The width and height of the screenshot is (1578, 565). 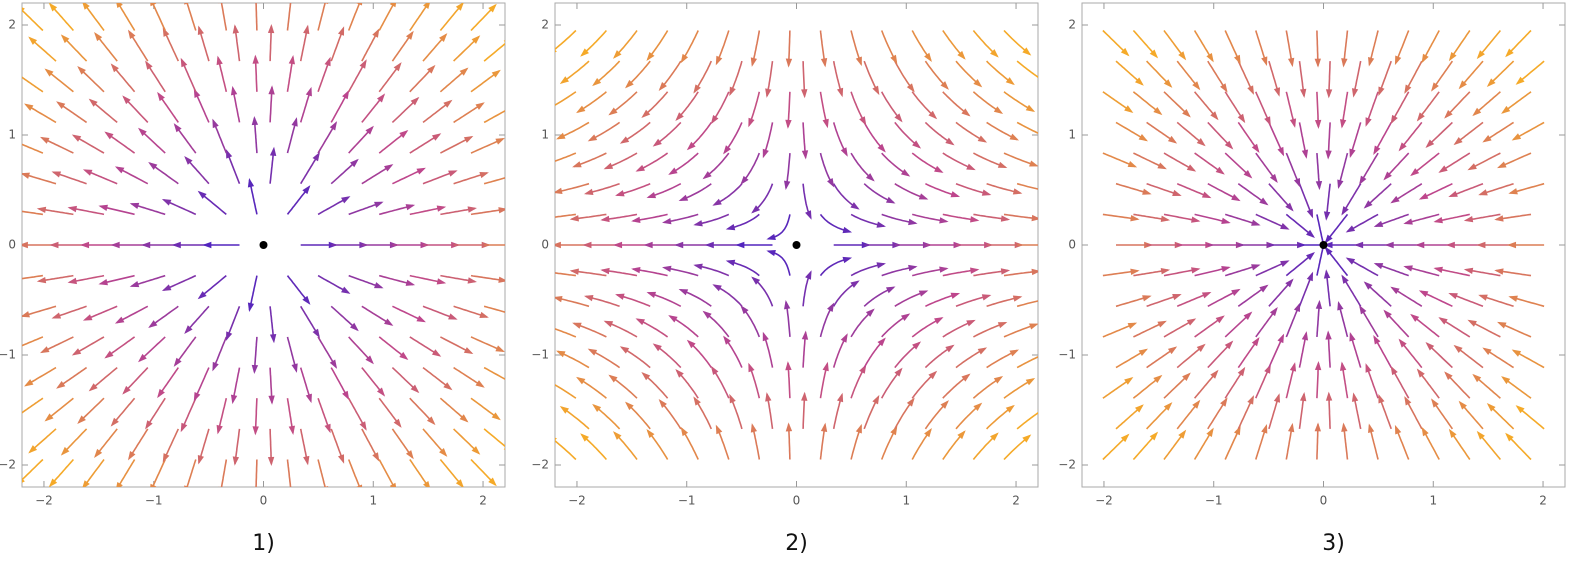 I want to click on y-tick-label: −1, so click(x=8, y=355).